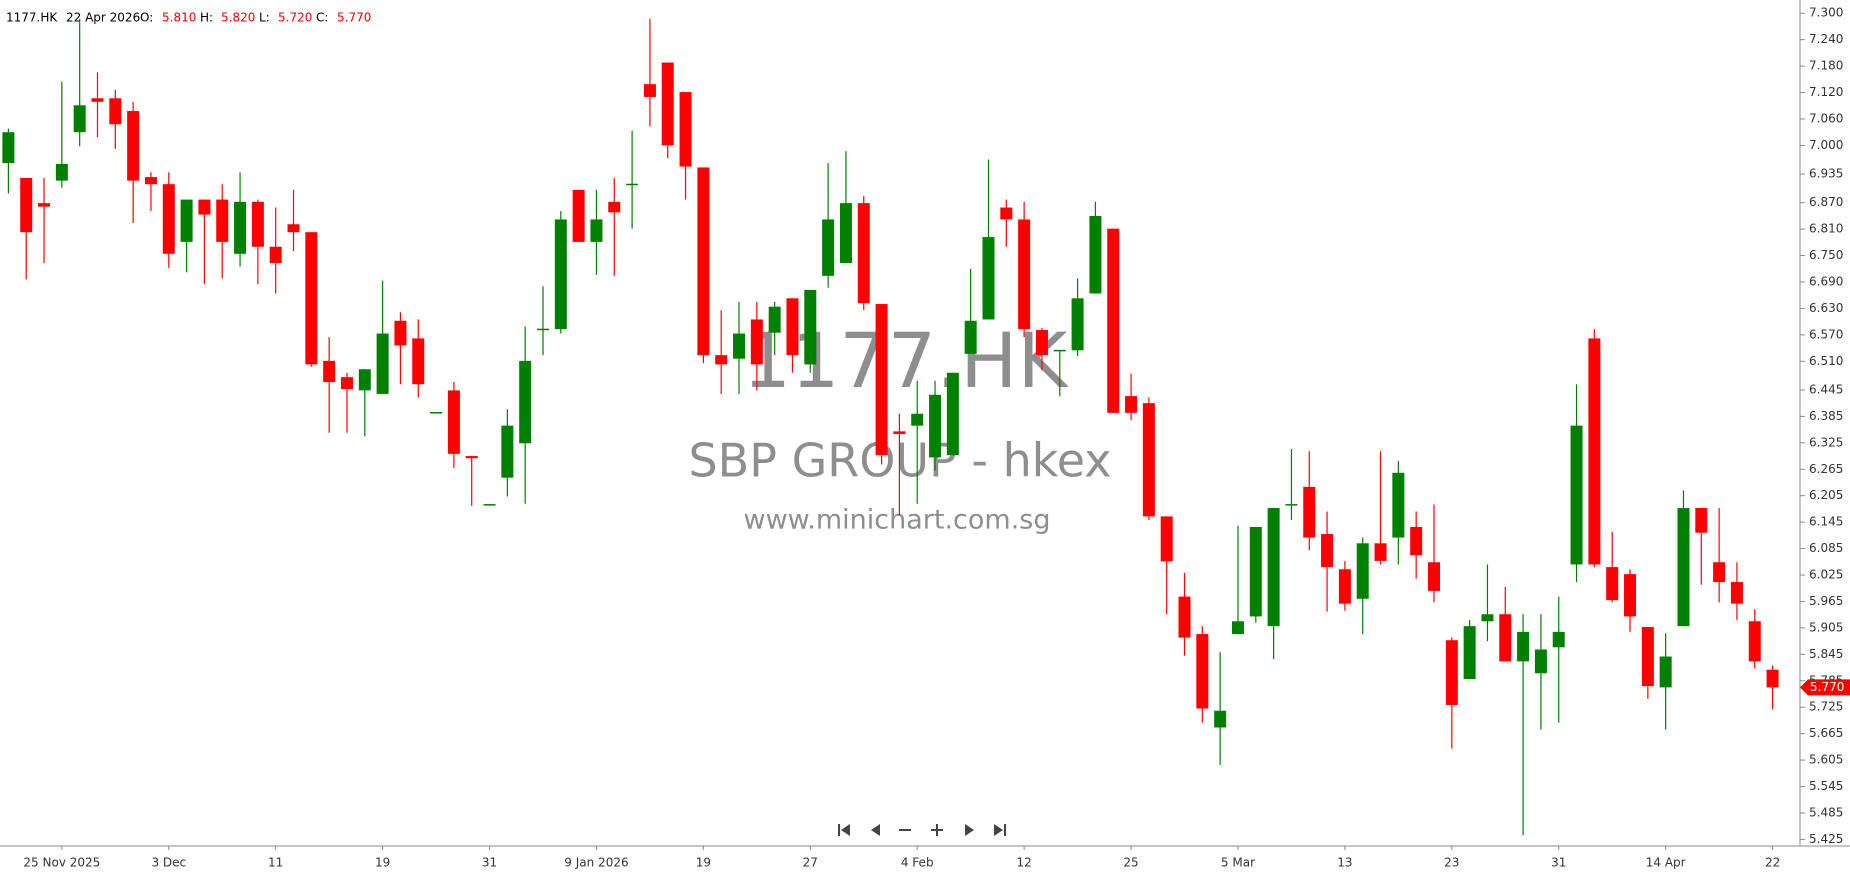  I want to click on nav-zoom-out, so click(905, 830).